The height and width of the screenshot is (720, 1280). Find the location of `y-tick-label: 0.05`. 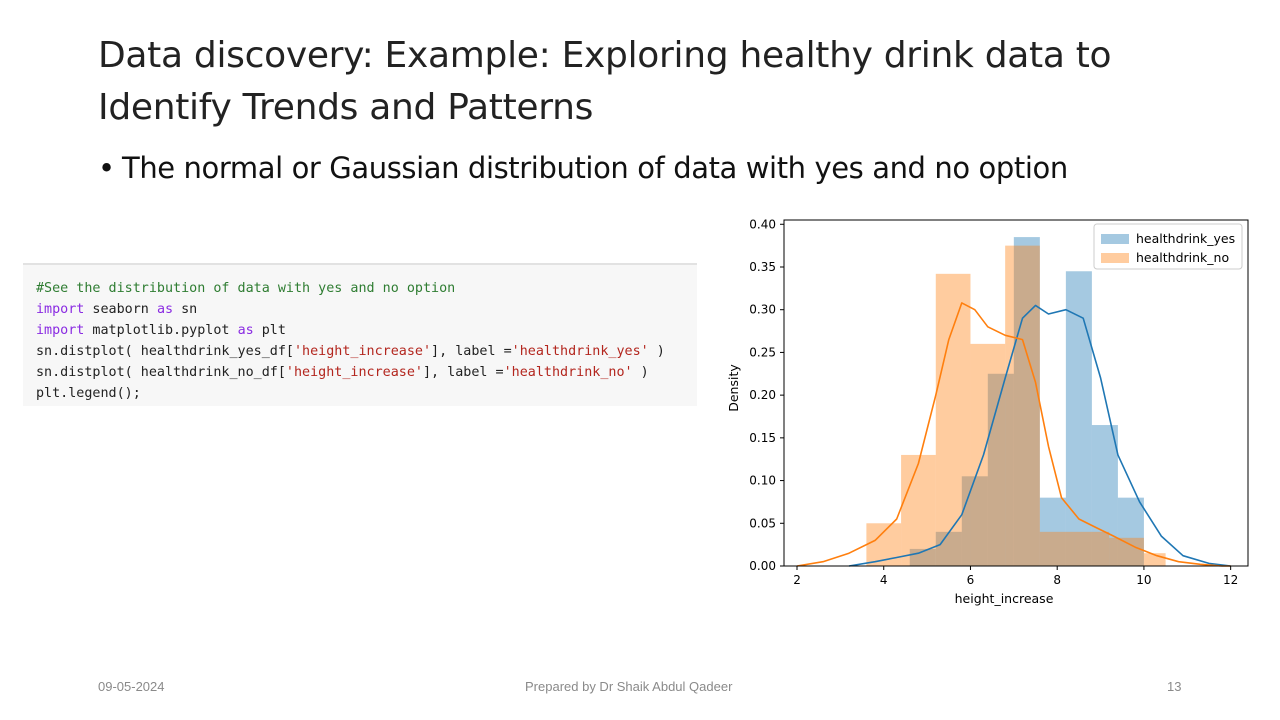

y-tick-label: 0.05 is located at coordinates (762, 523).